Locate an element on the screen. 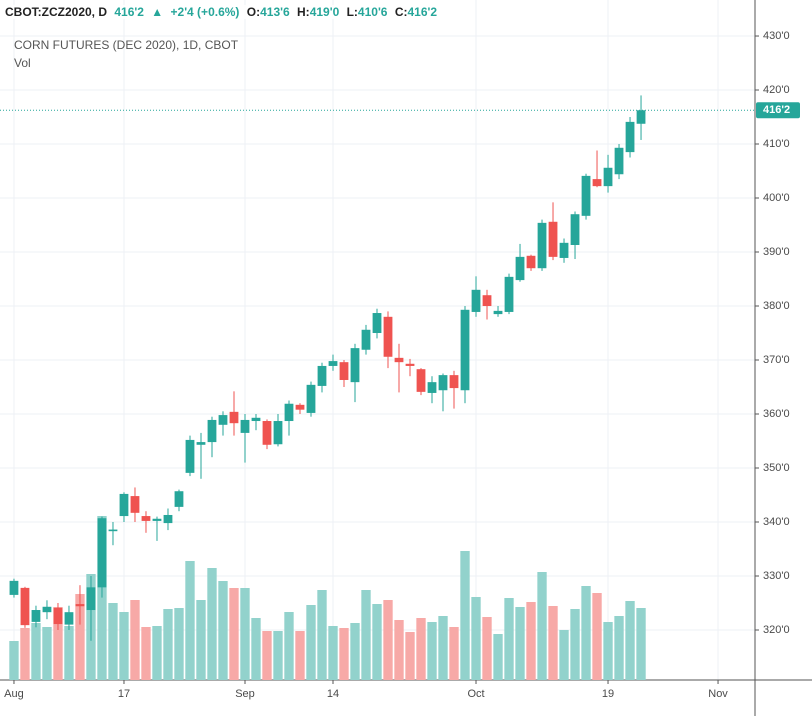 The image size is (812, 716). change-arrow: ▲ is located at coordinates (157, 12).